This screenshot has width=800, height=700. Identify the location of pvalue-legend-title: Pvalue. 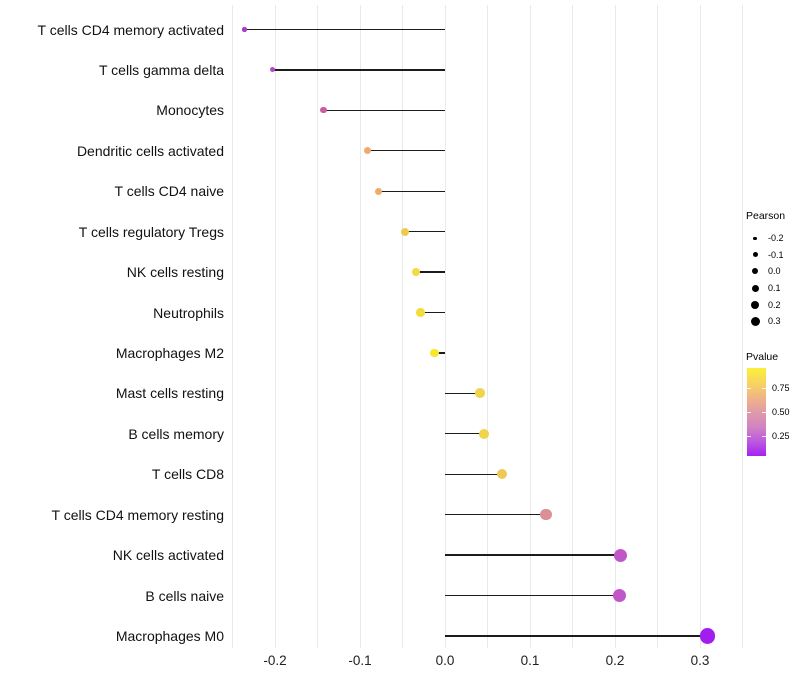
(762, 357).